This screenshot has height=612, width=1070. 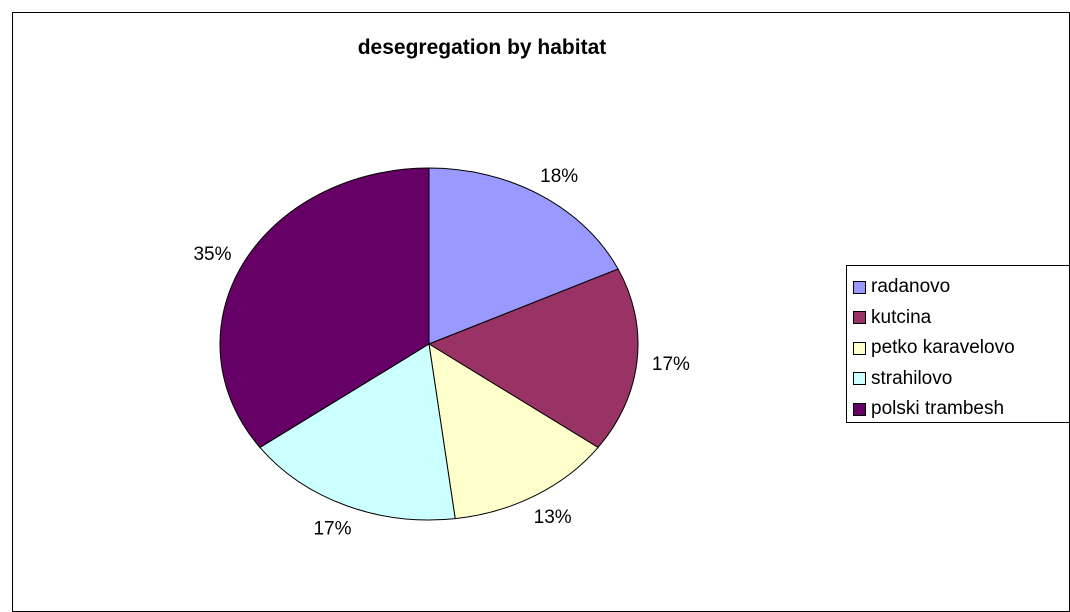 I want to click on legend-label: kutcina, so click(x=901, y=317).